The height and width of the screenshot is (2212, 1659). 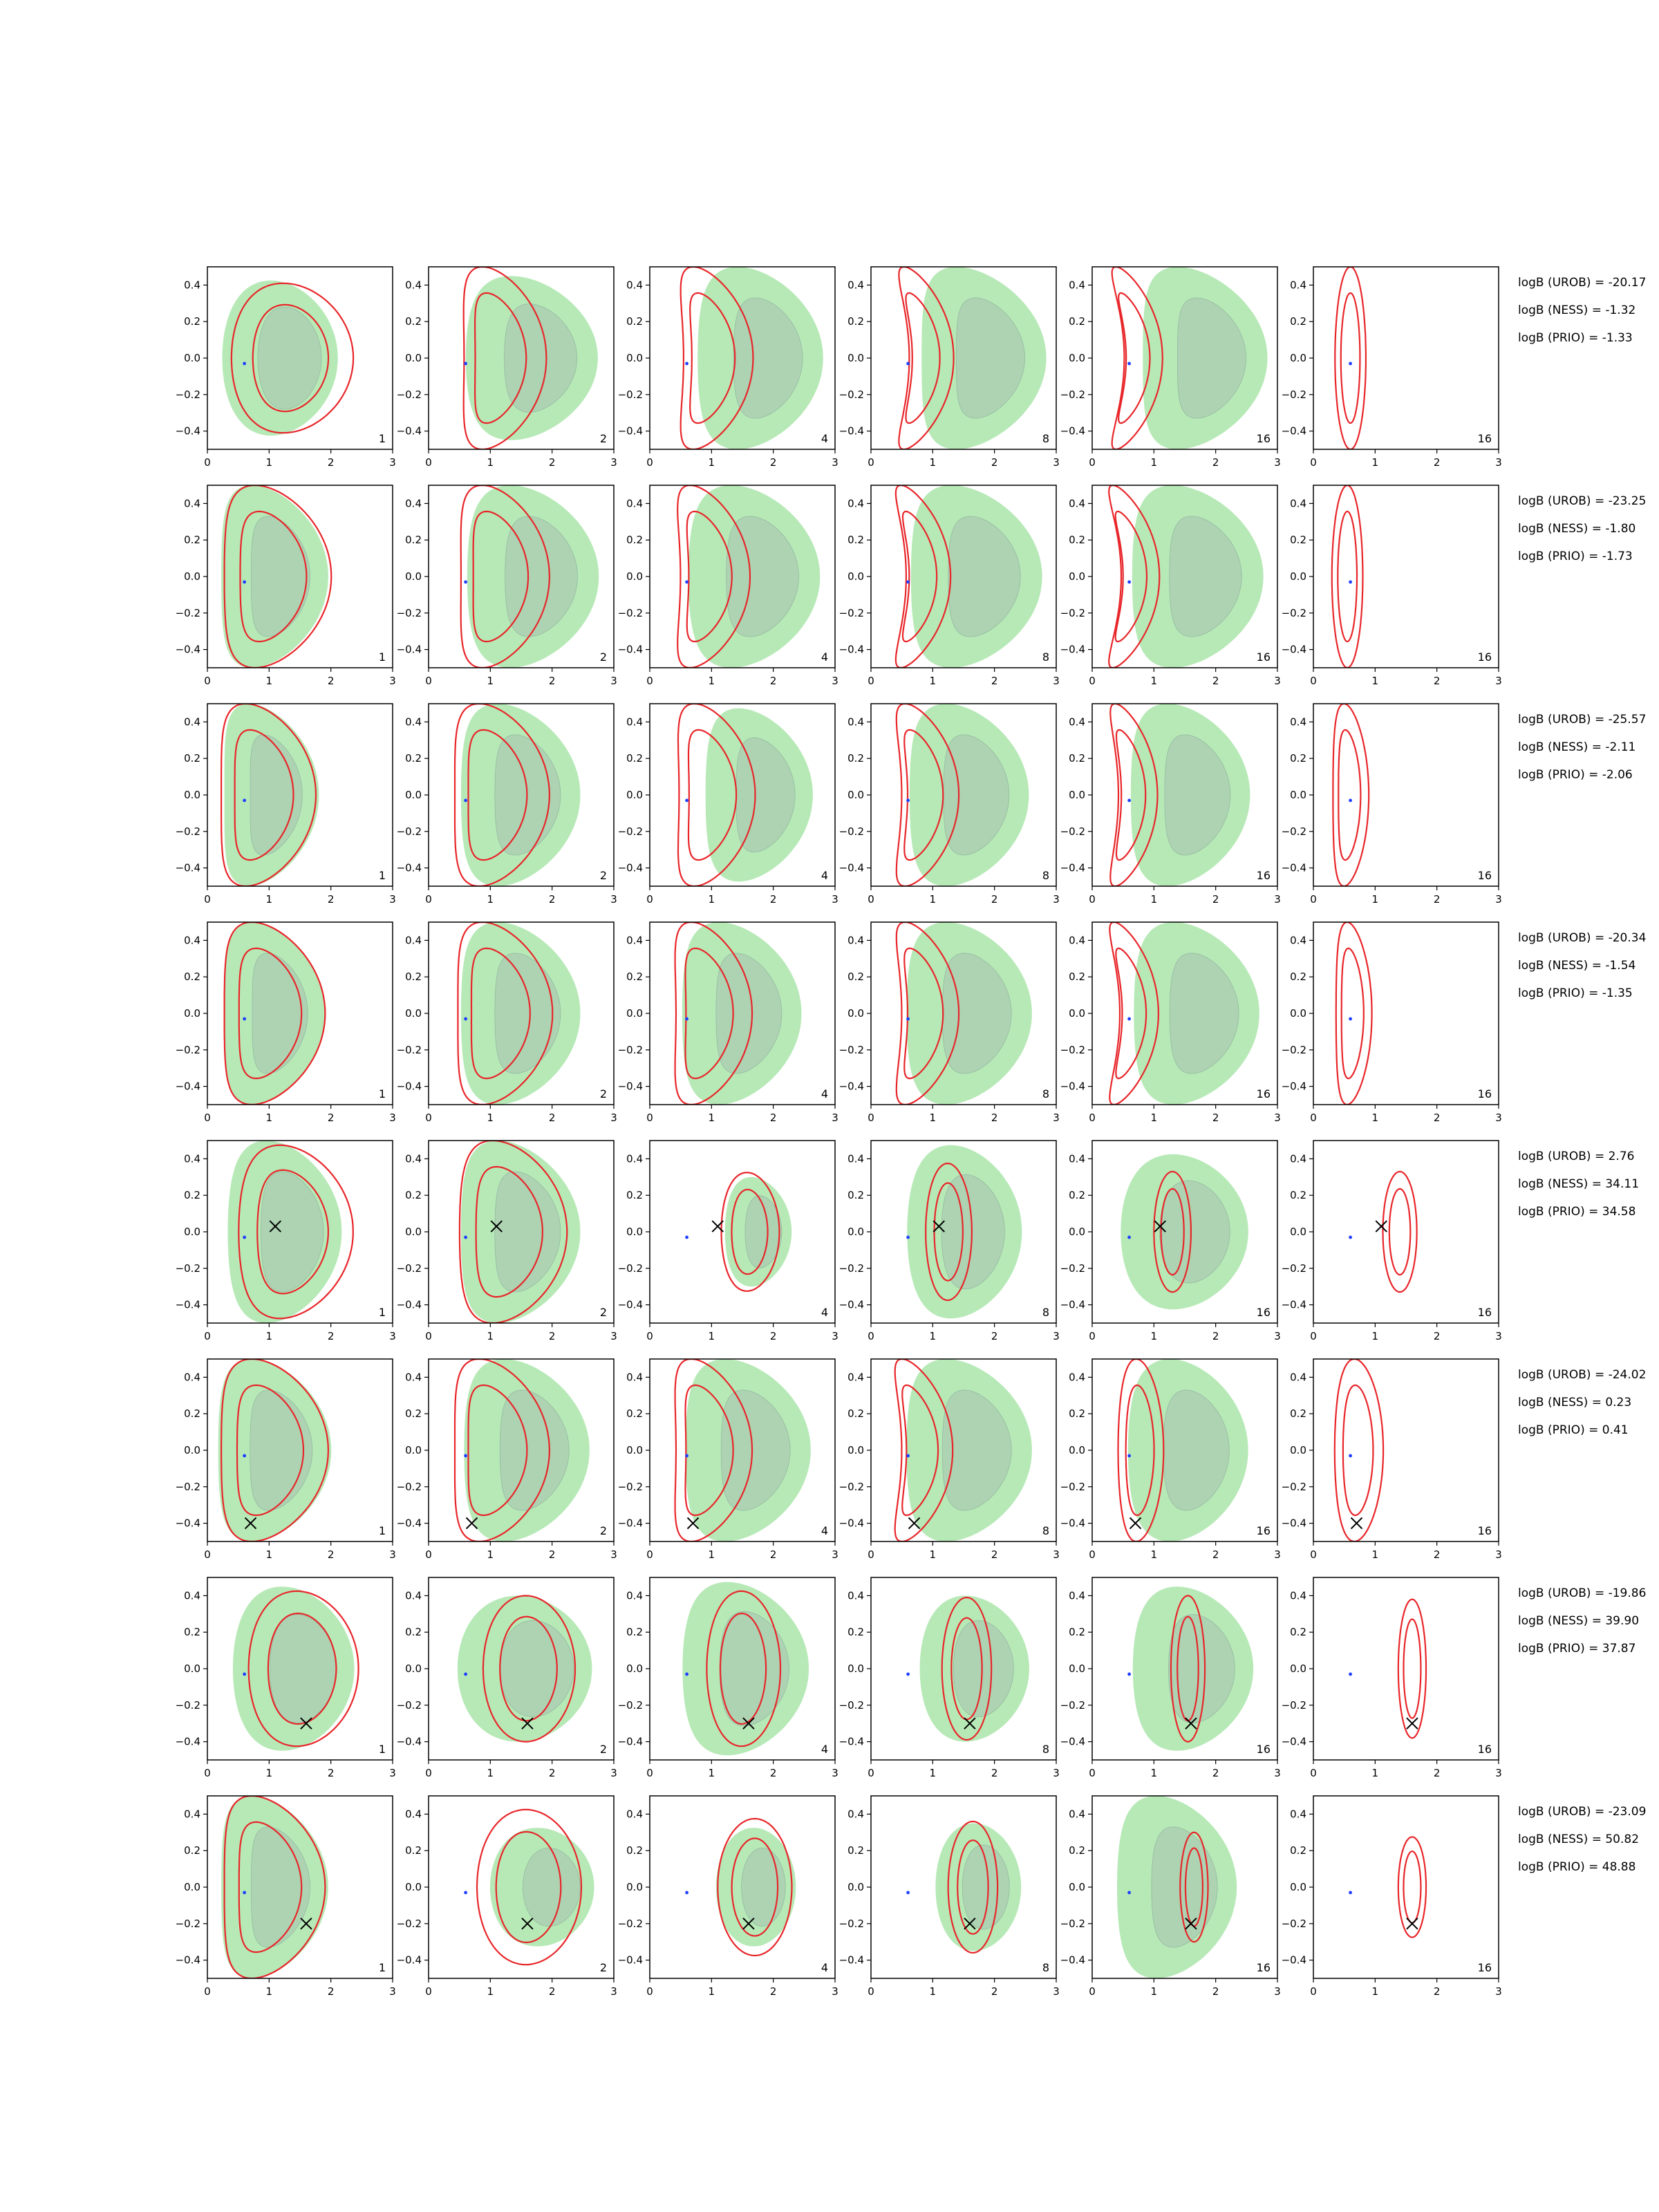 What do you see at coordinates (1577, 529) in the screenshot?
I see `logb-annotation: logB (NESS) = -1.80` at bounding box center [1577, 529].